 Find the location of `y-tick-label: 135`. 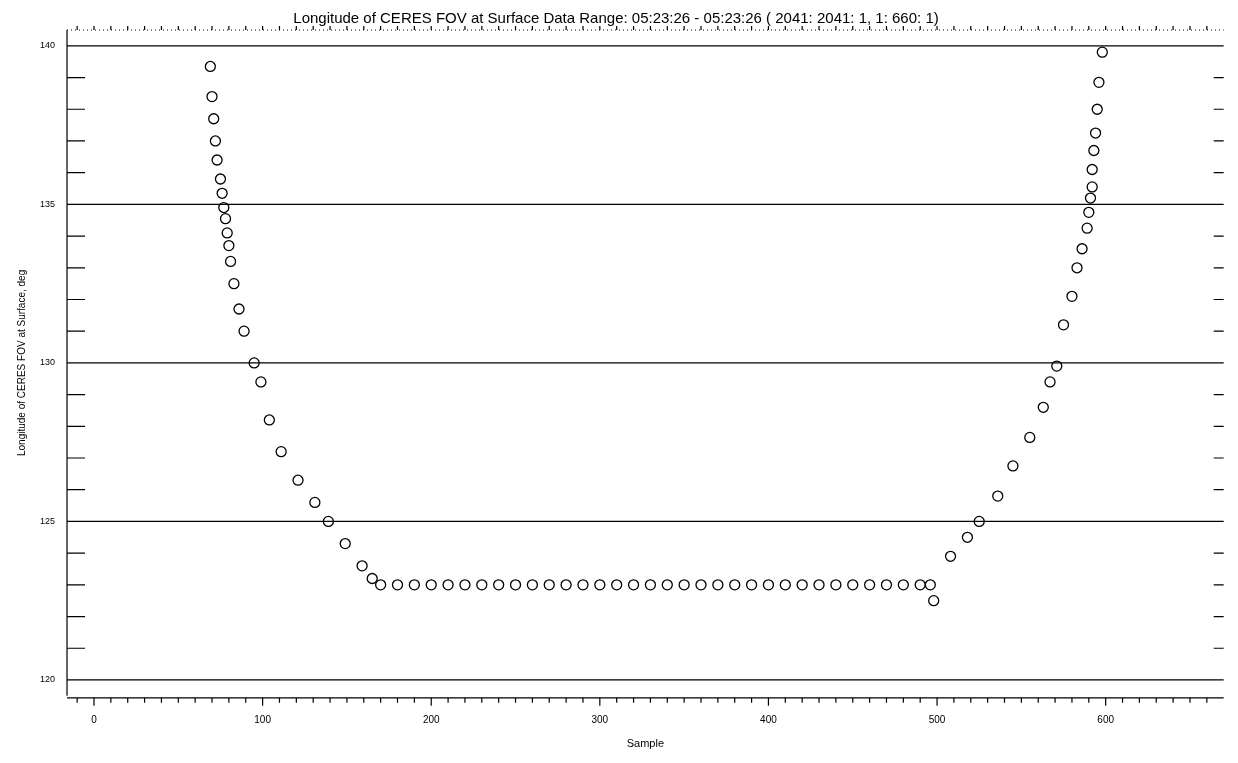

y-tick-label: 135 is located at coordinates (47, 203).